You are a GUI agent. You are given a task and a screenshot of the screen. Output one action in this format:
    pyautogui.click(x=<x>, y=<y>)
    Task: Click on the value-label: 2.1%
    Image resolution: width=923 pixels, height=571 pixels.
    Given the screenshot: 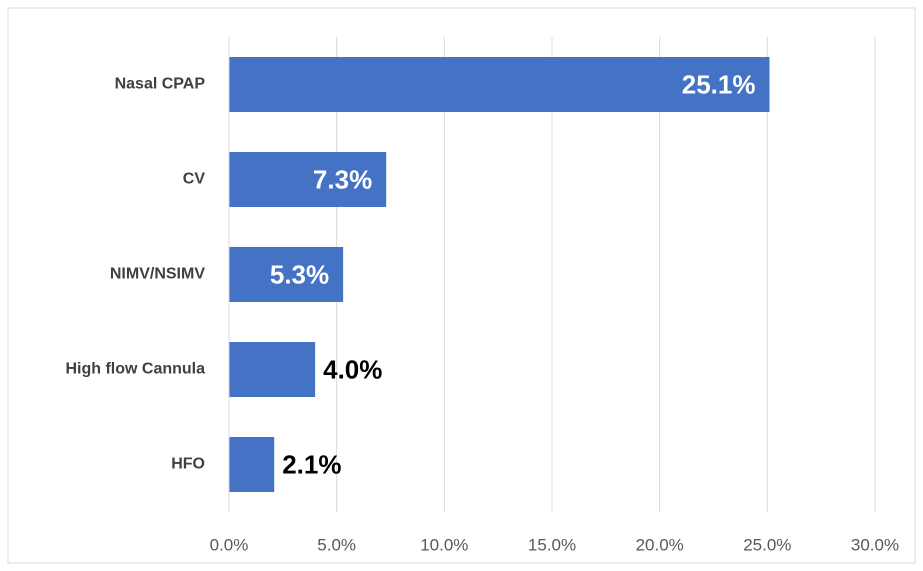 What is the action you would take?
    pyautogui.click(x=311, y=464)
    